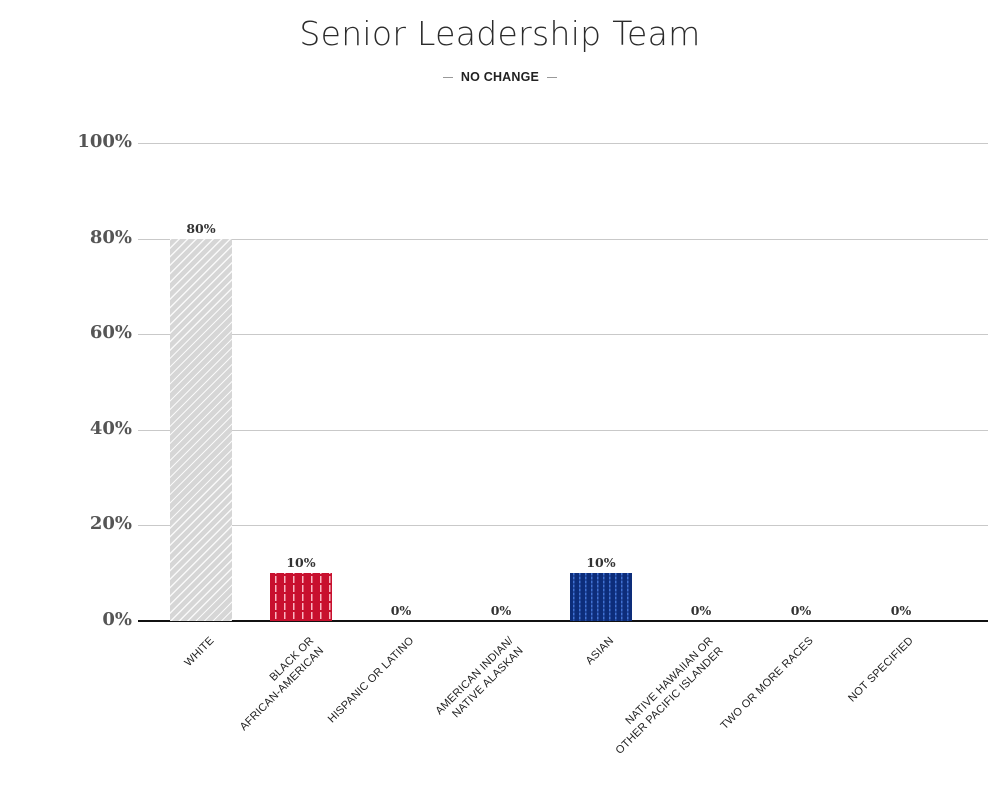  Describe the element at coordinates (600, 651) in the screenshot. I see `x-axis-category-label: ASIAN` at that location.